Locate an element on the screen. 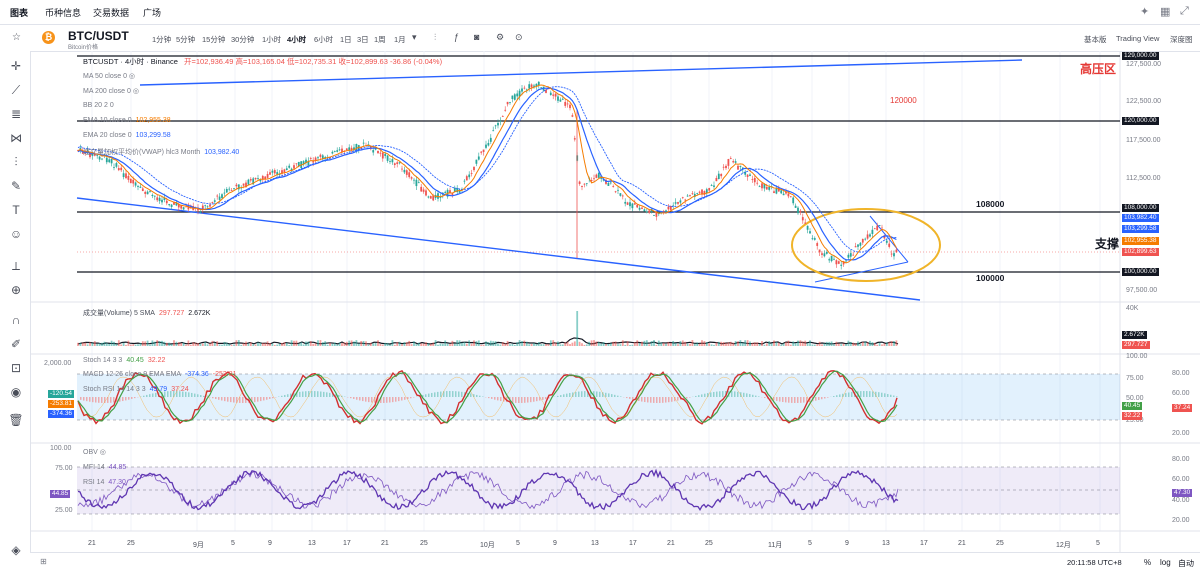 This screenshot has width=1200, height=572. main-legend-title: BTCUSDT · 4小时 · Binance is located at coordinates (130, 61).